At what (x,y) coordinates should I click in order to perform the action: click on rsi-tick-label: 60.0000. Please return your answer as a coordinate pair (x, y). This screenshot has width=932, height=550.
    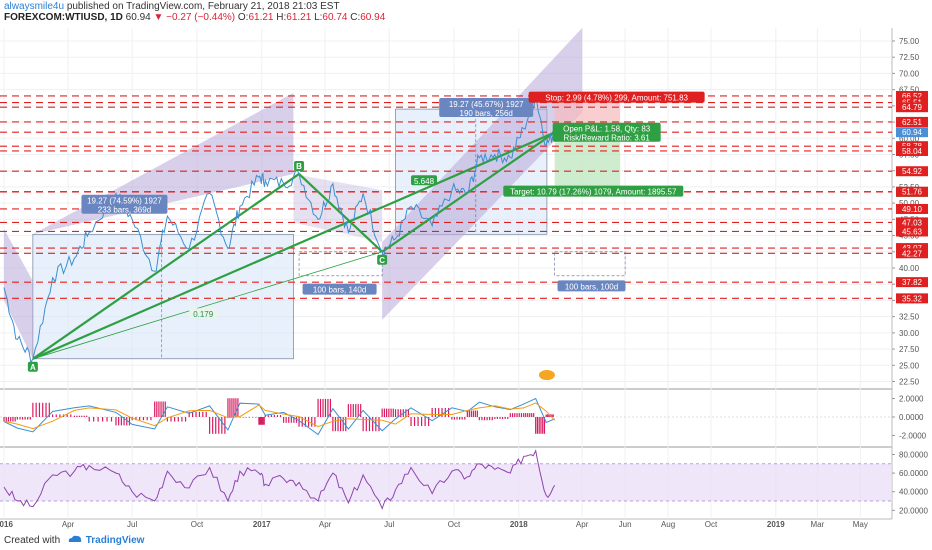
    Looking at the image, I should click on (913, 473).